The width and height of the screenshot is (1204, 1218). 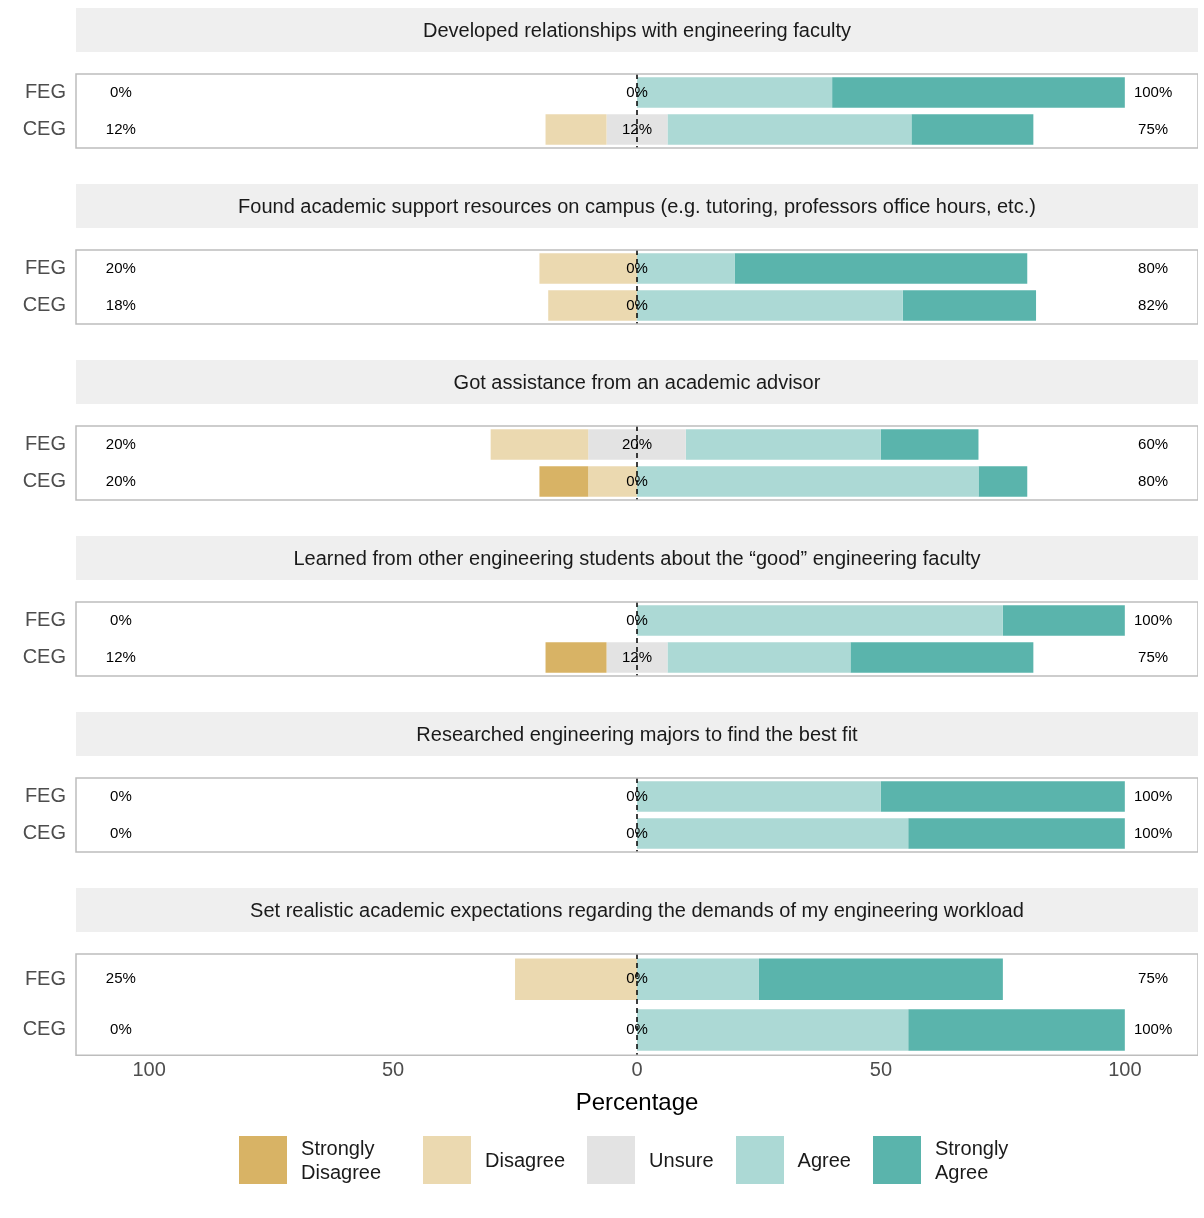 I want to click on annotation: 82%, so click(x=1153, y=304).